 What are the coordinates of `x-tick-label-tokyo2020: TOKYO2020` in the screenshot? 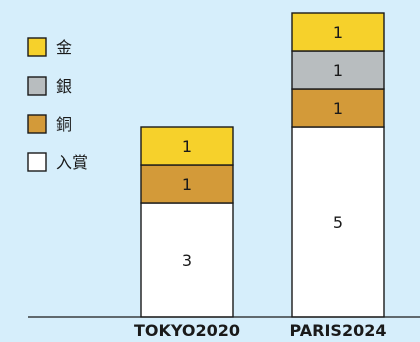 It's located at (187, 330).